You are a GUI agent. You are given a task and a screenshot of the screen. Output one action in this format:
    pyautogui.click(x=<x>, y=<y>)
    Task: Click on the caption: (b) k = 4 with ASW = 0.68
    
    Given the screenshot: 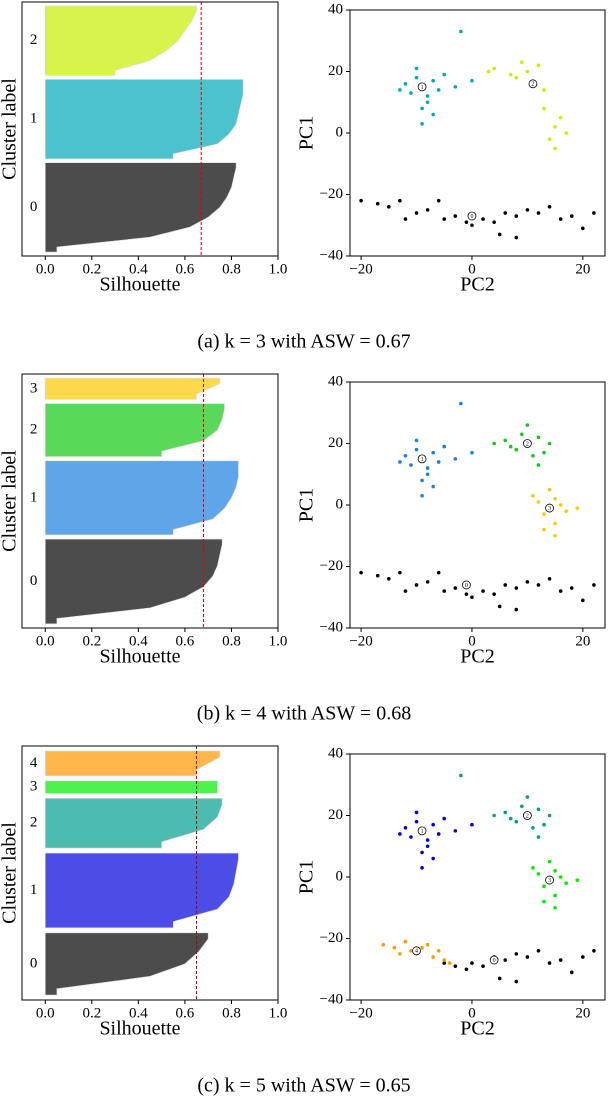 What is the action you would take?
    pyautogui.click(x=304, y=714)
    